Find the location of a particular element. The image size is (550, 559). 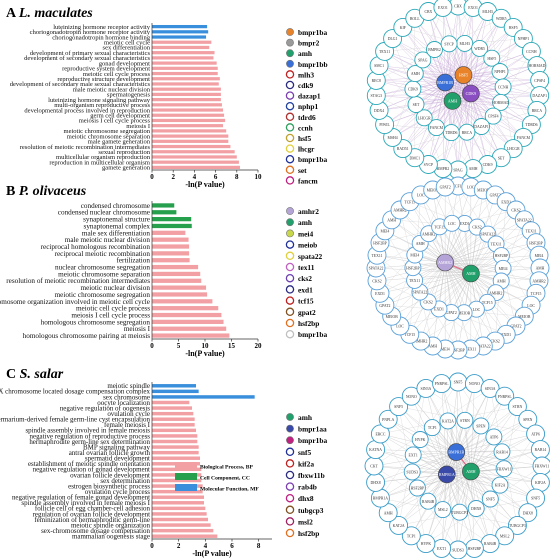

category-label: sex determination is located at coordinates (125, 481).